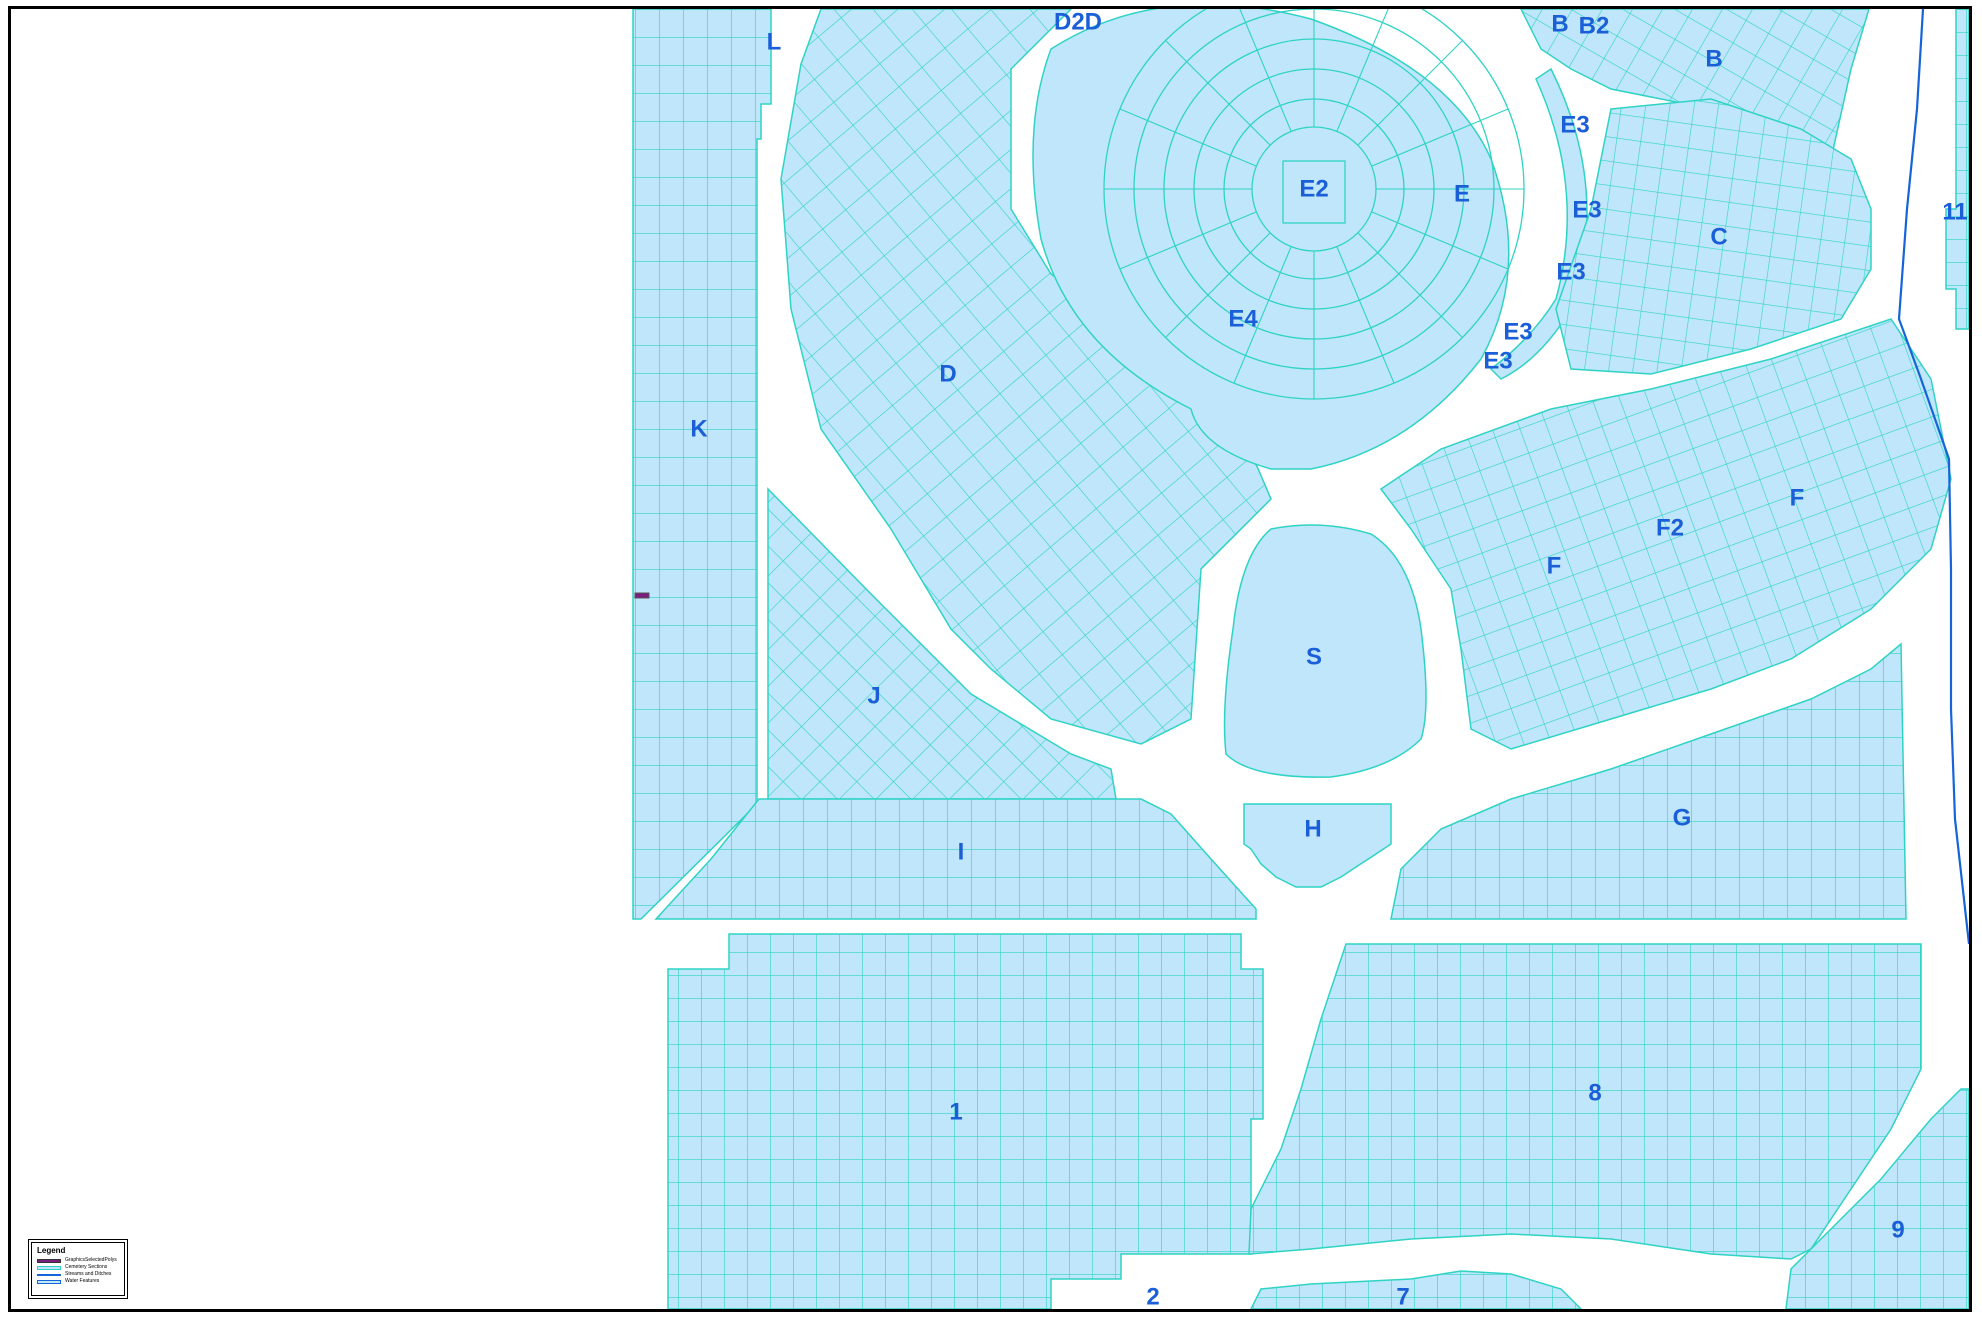 Image resolution: width=1982 pixels, height=1320 pixels. I want to click on label-d: D, so click(947, 373).